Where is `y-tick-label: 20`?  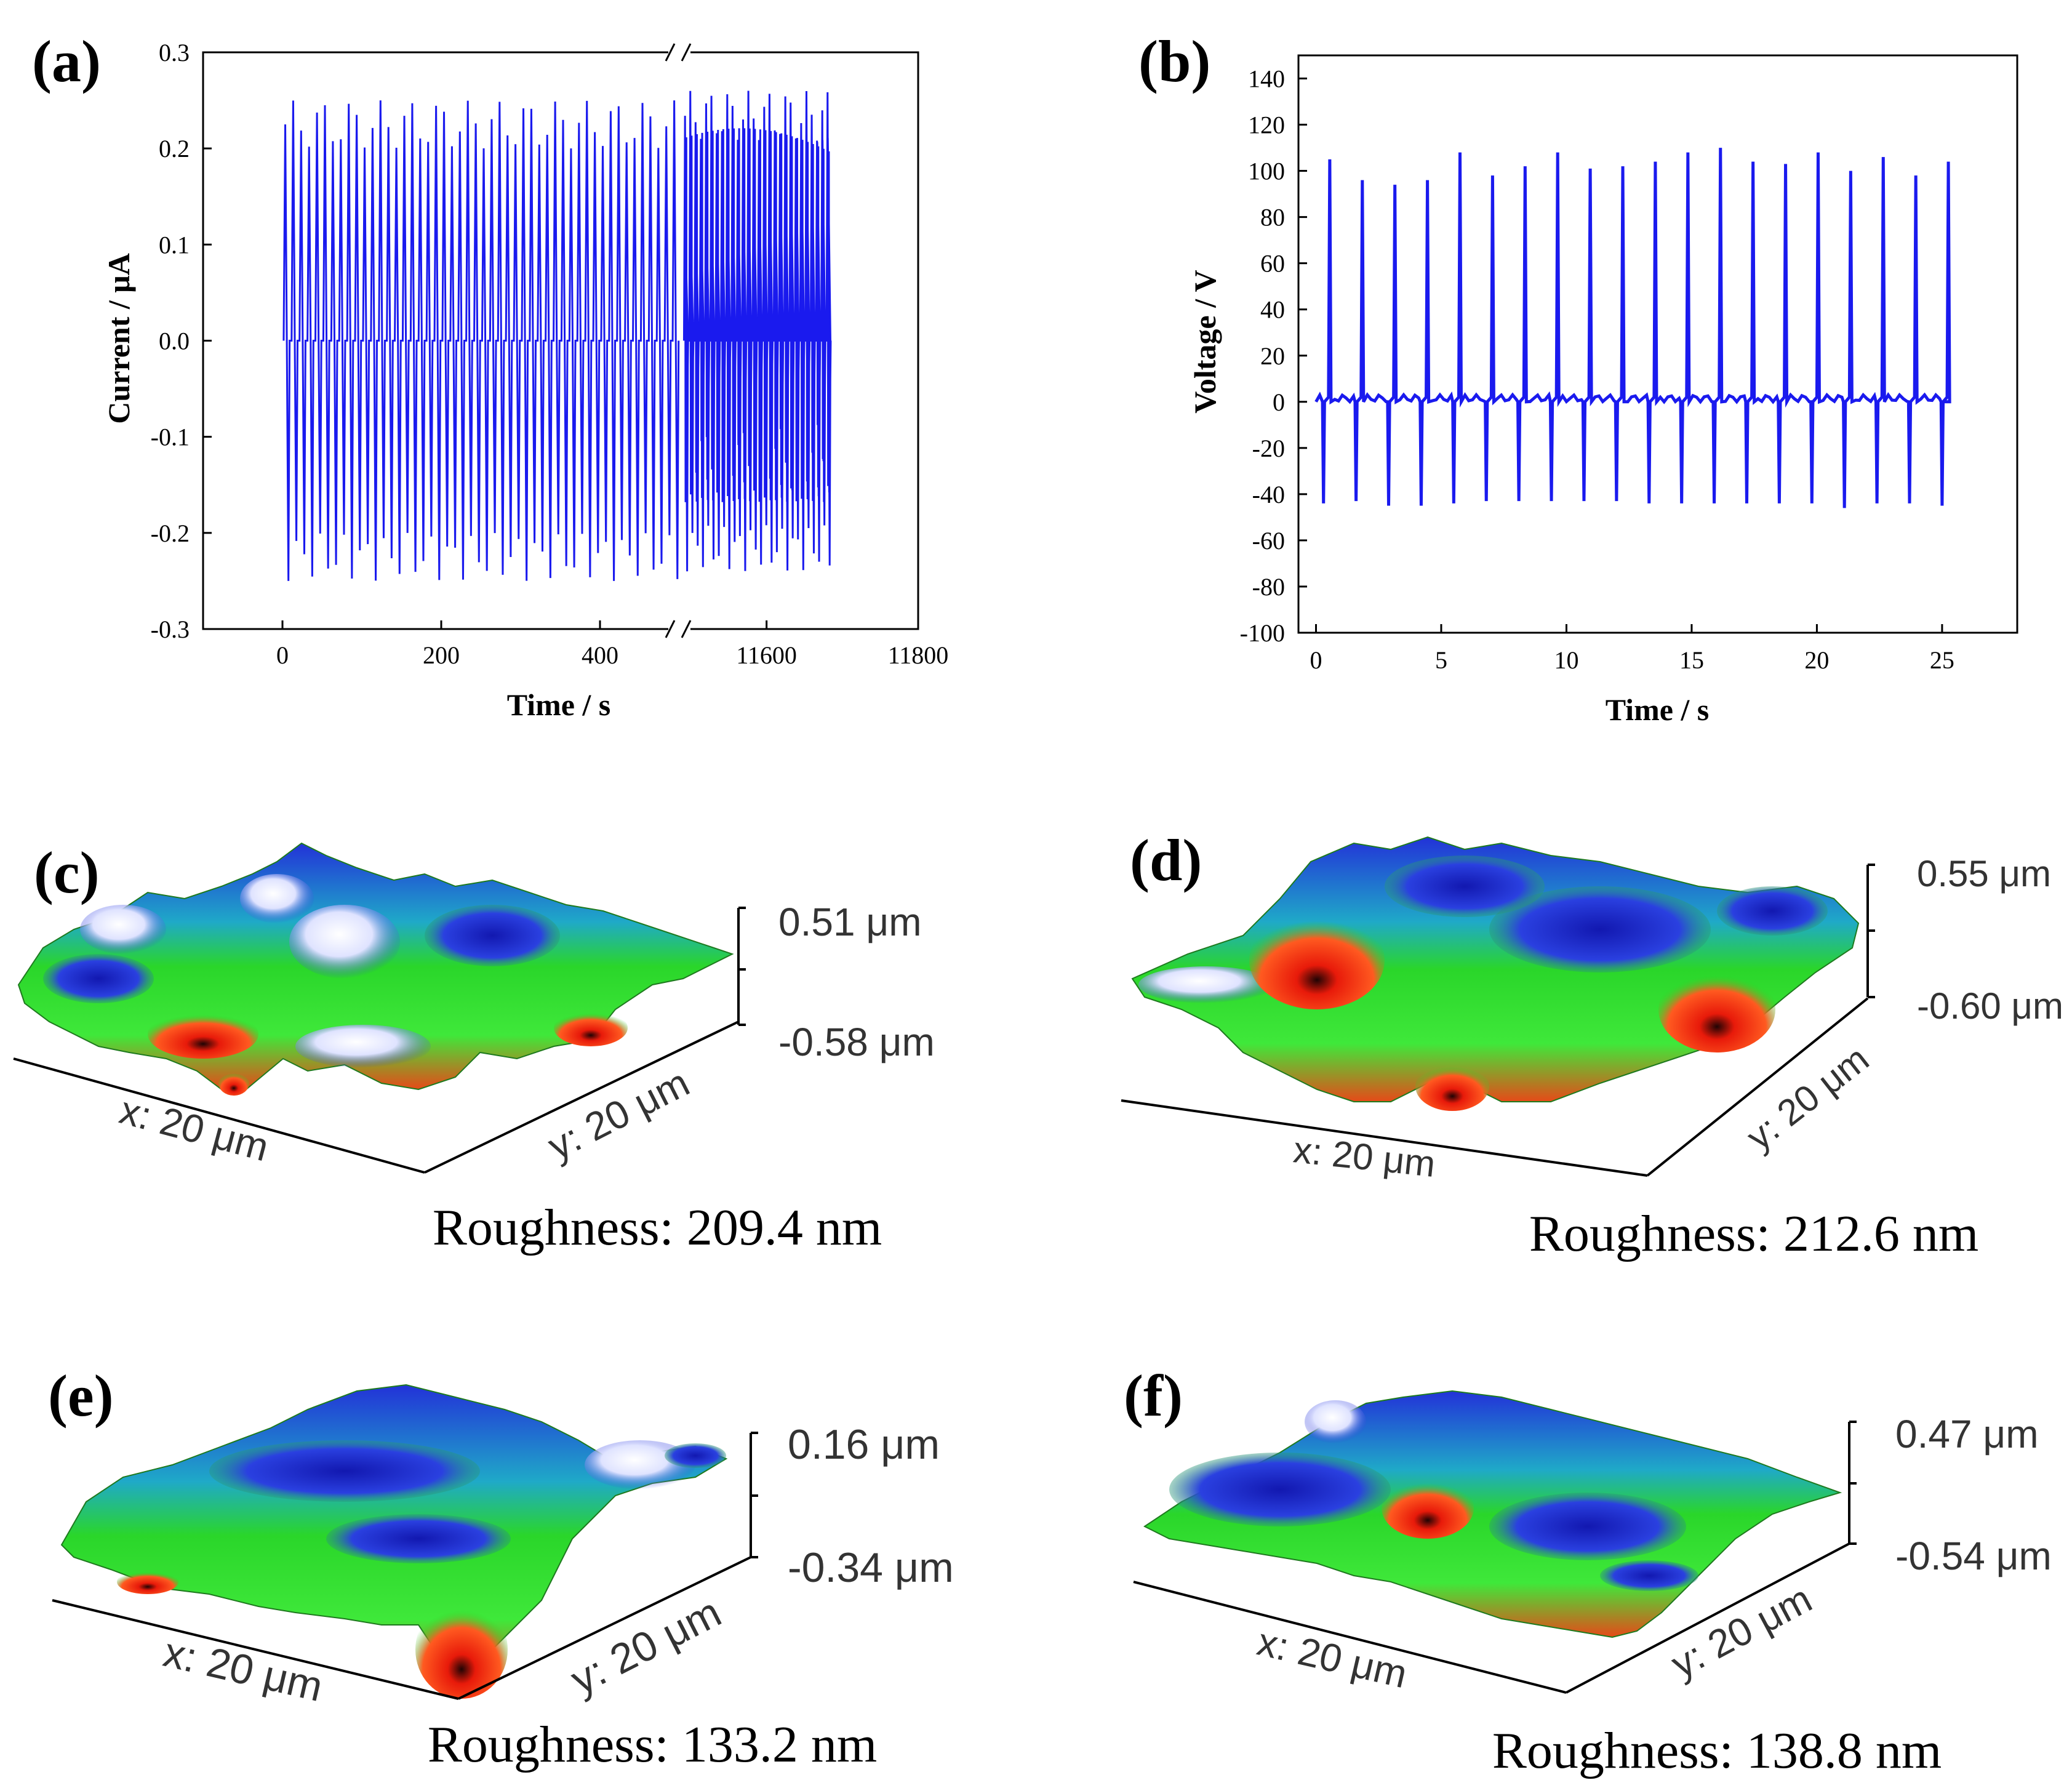
y-tick-label: 20 is located at coordinates (1272, 356).